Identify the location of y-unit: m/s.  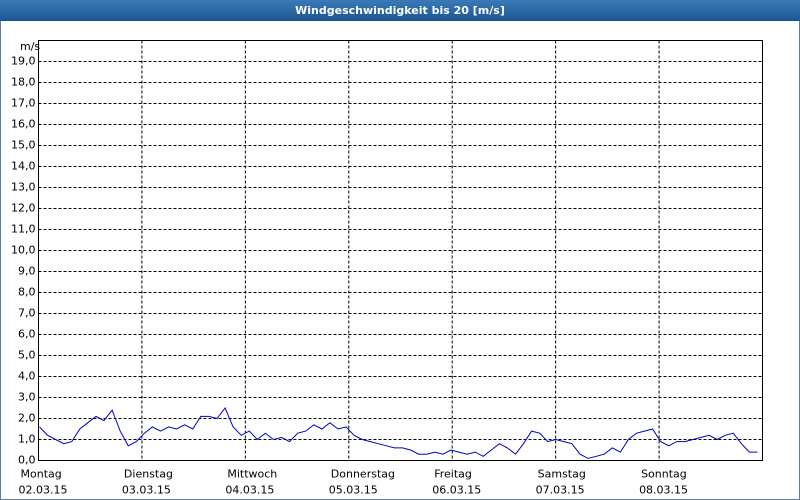
(30, 46).